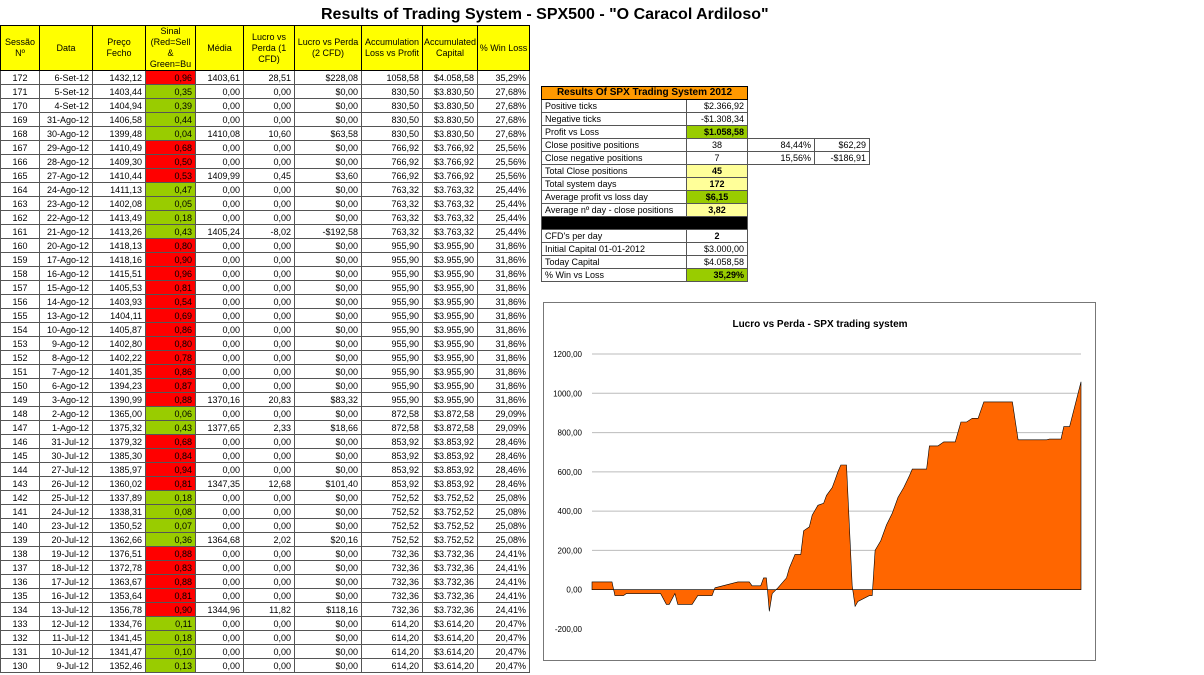 The height and width of the screenshot is (675, 1204). What do you see at coordinates (328, 133) in the screenshot?
I see `cell-lp2: $63,58` at bounding box center [328, 133].